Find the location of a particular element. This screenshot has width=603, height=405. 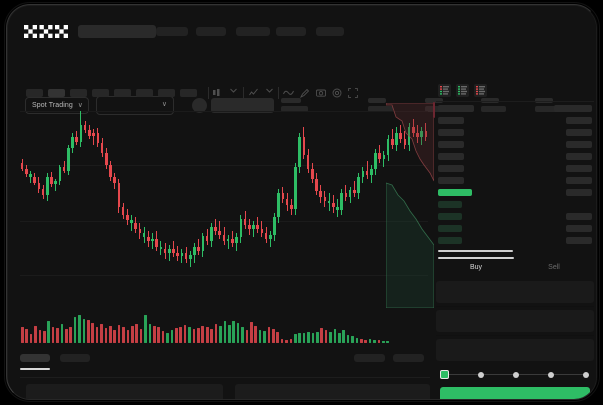

orderbook-scrollbar is located at coordinates (475, 251).